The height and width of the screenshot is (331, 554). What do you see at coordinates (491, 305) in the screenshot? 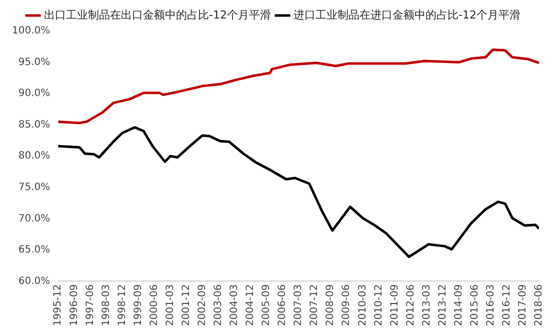
I see `x-tick-label: 2016-03` at bounding box center [491, 305].